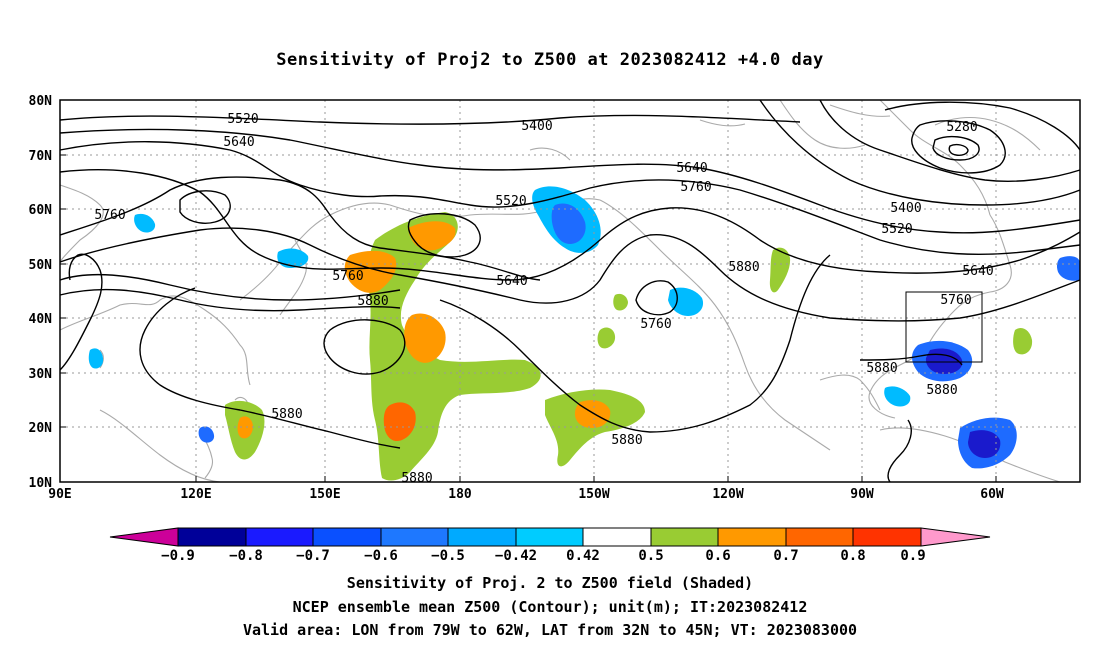 Image resolution: width=1100 pixels, height=650 pixels. What do you see at coordinates (526, 494) in the screenshot?
I see `longitude-labels: 90E 120E 150E 180 150W 120W 90W 60W` at bounding box center [526, 494].